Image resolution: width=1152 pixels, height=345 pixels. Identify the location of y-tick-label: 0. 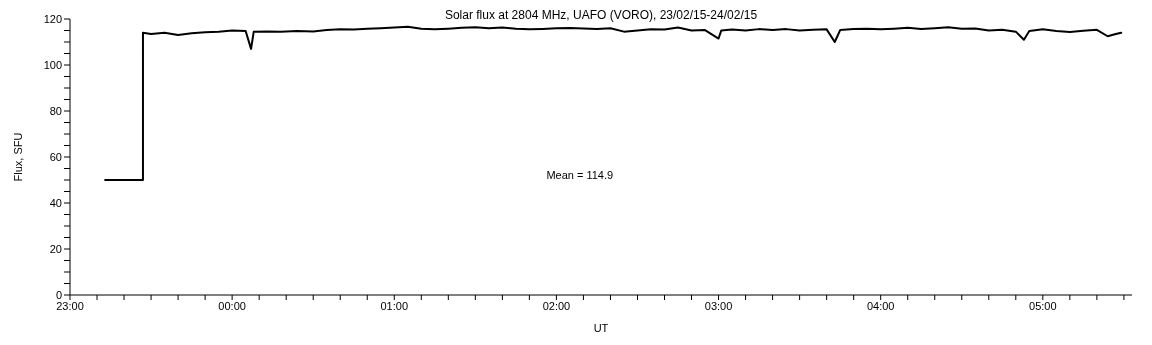
(58, 294).